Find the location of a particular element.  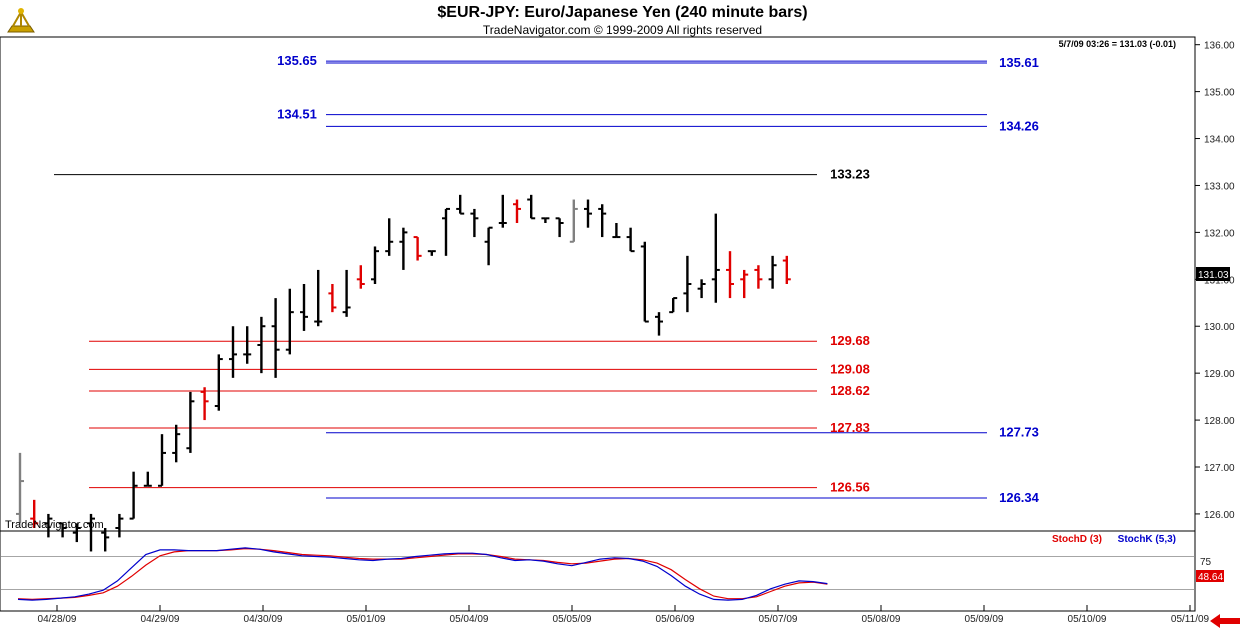

x-tick-label: 05/04/09 is located at coordinates (469, 619).